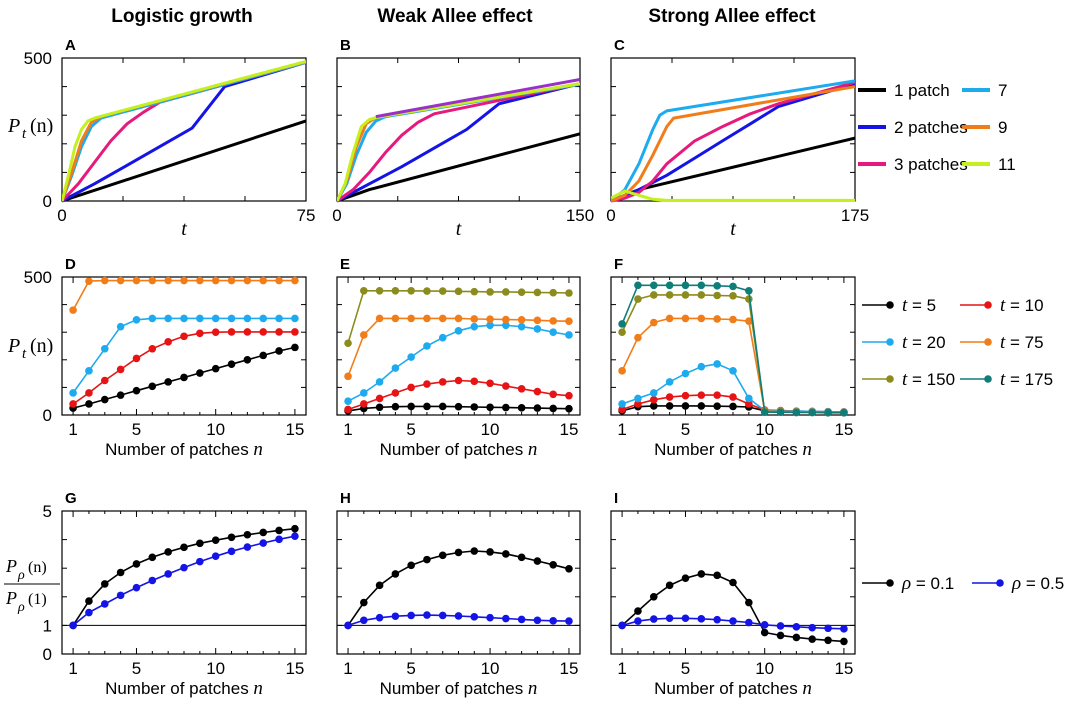  I want to click on legend-label: t = 75, so click(1022, 342).